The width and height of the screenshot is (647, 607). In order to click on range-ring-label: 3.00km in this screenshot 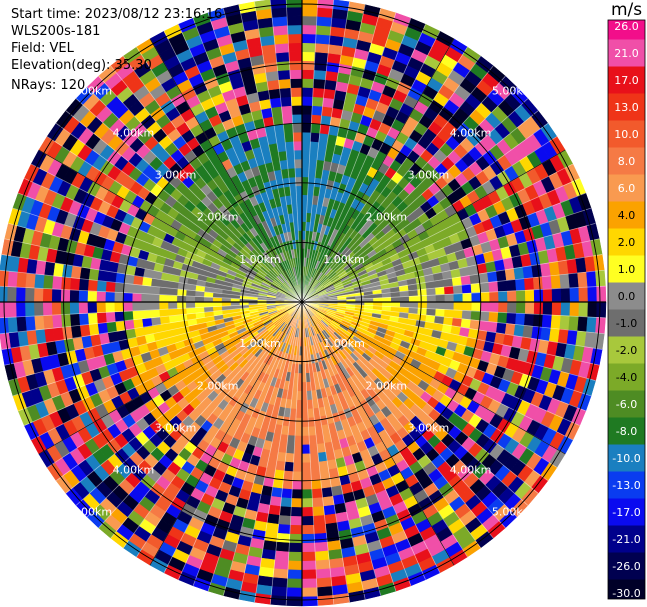, I will do `click(176, 175)`.